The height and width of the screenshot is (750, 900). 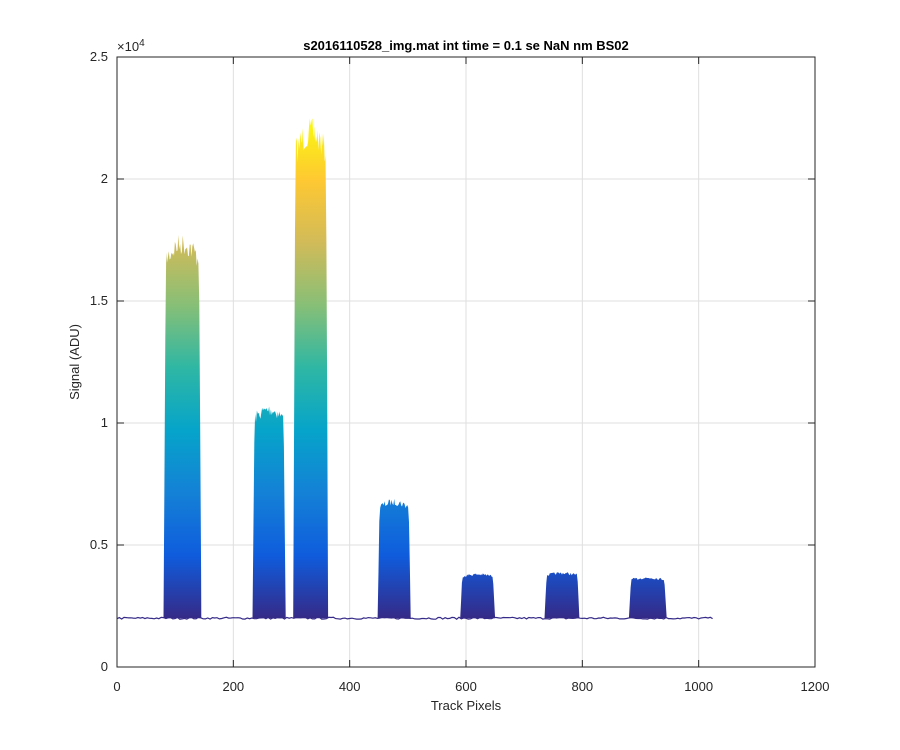 What do you see at coordinates (233, 686) in the screenshot?
I see `x-tick-label: 200` at bounding box center [233, 686].